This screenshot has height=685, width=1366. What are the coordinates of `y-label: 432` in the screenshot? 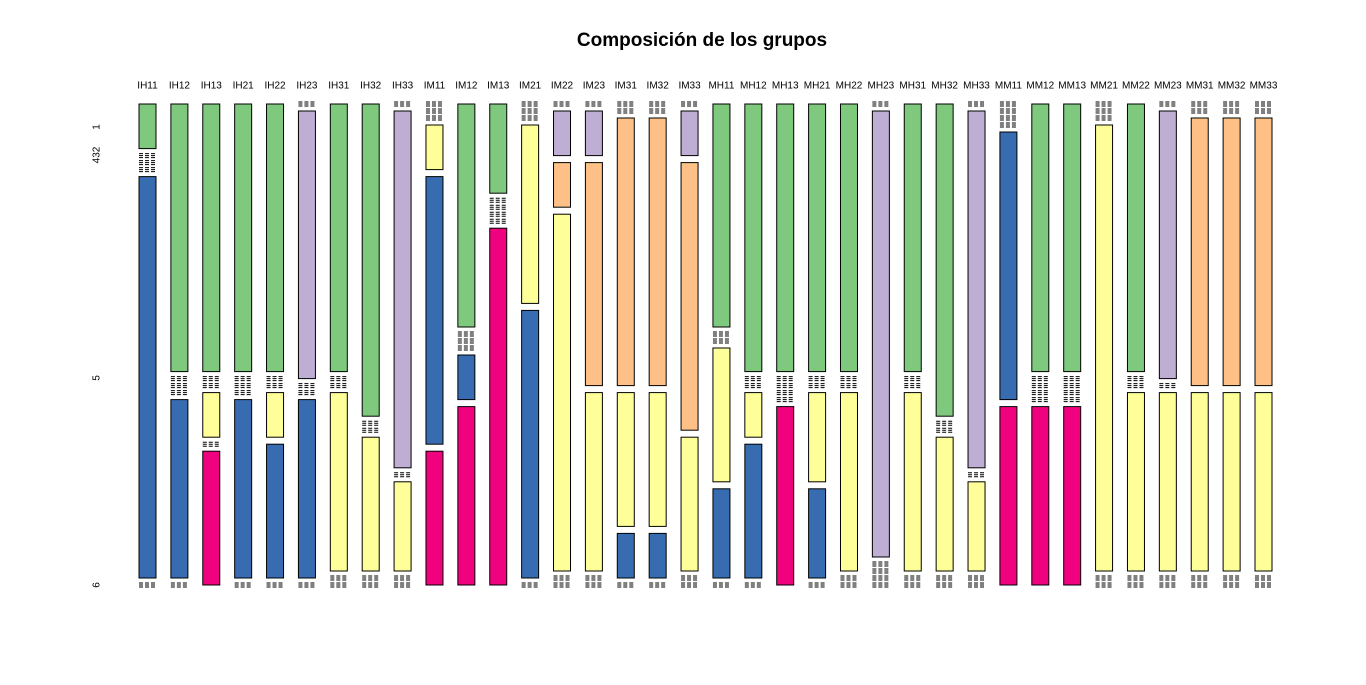 It's located at (97, 154).